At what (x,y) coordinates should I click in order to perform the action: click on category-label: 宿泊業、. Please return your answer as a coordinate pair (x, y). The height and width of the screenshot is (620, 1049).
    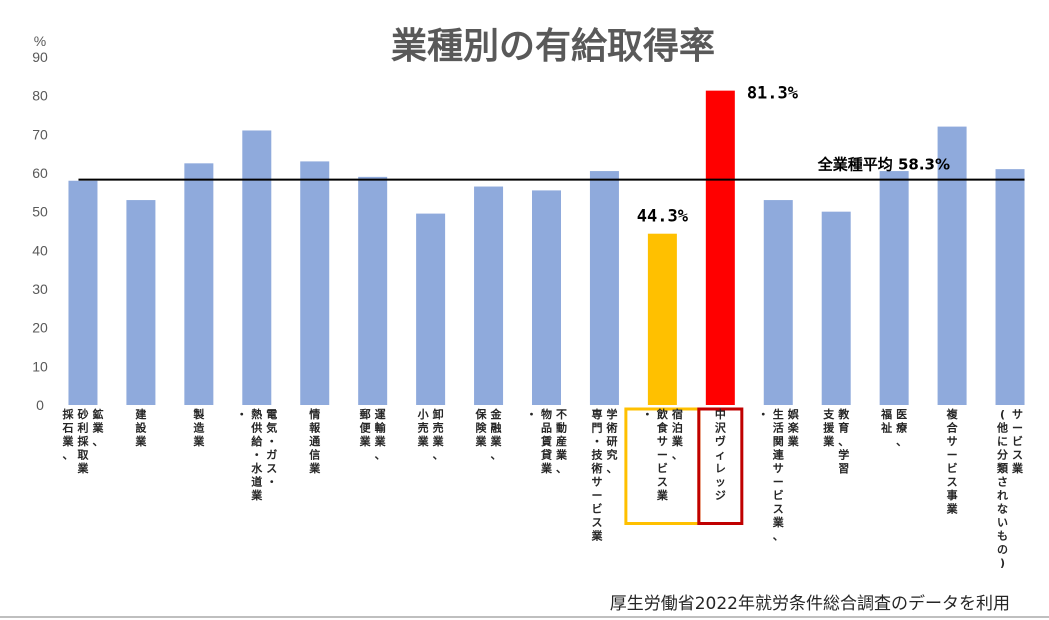
    Looking at the image, I should click on (677, 434).